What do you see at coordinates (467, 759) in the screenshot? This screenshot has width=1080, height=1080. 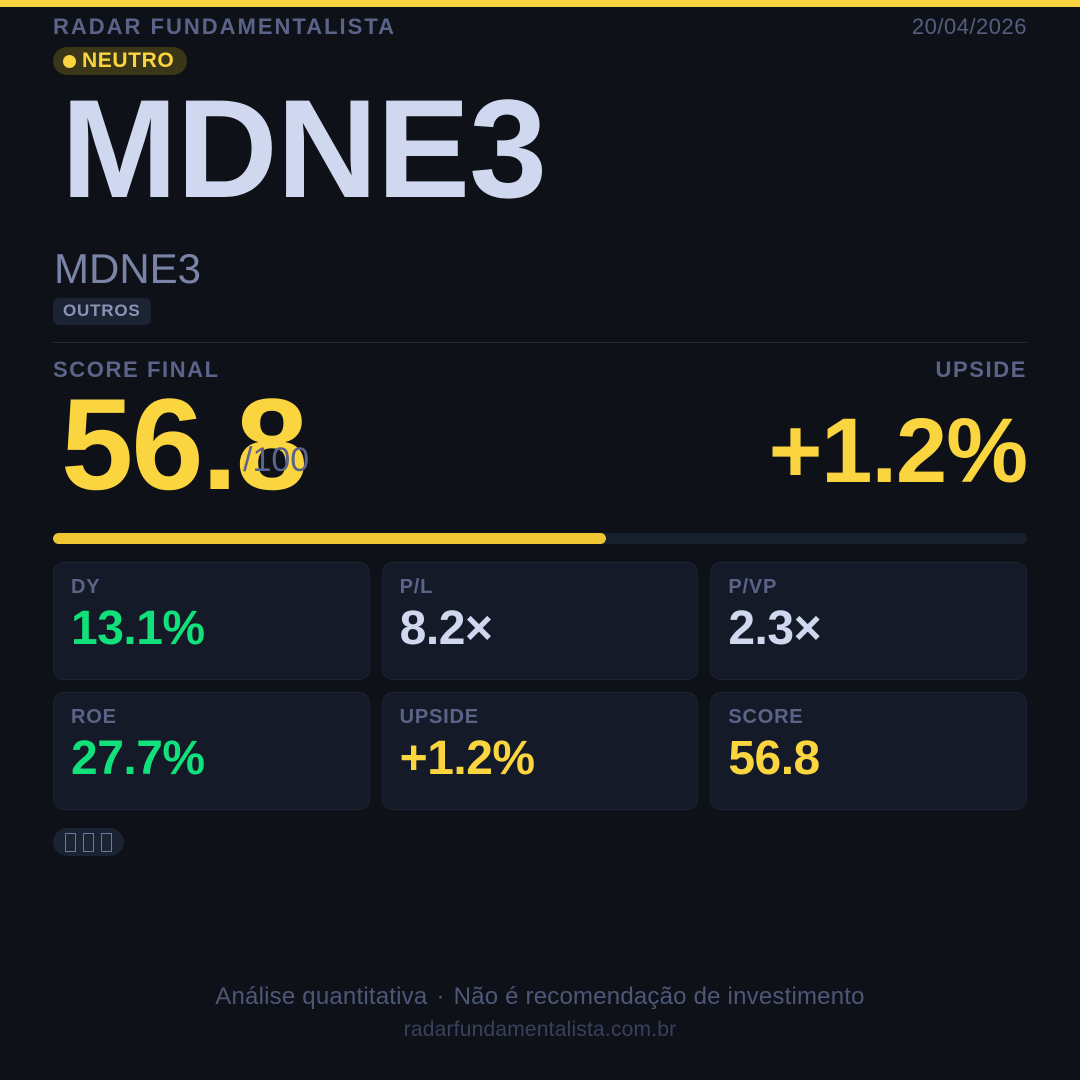 I see `metric-number: +1.2%` at bounding box center [467, 759].